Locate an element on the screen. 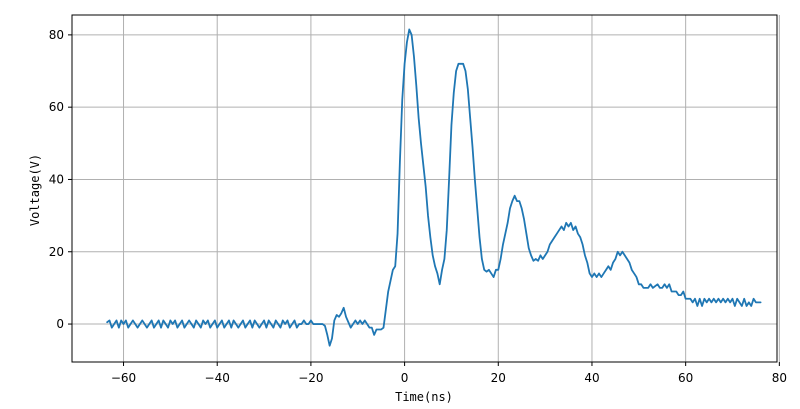 This screenshot has height=409, width=800. x-tick-label: 40 is located at coordinates (591, 378).